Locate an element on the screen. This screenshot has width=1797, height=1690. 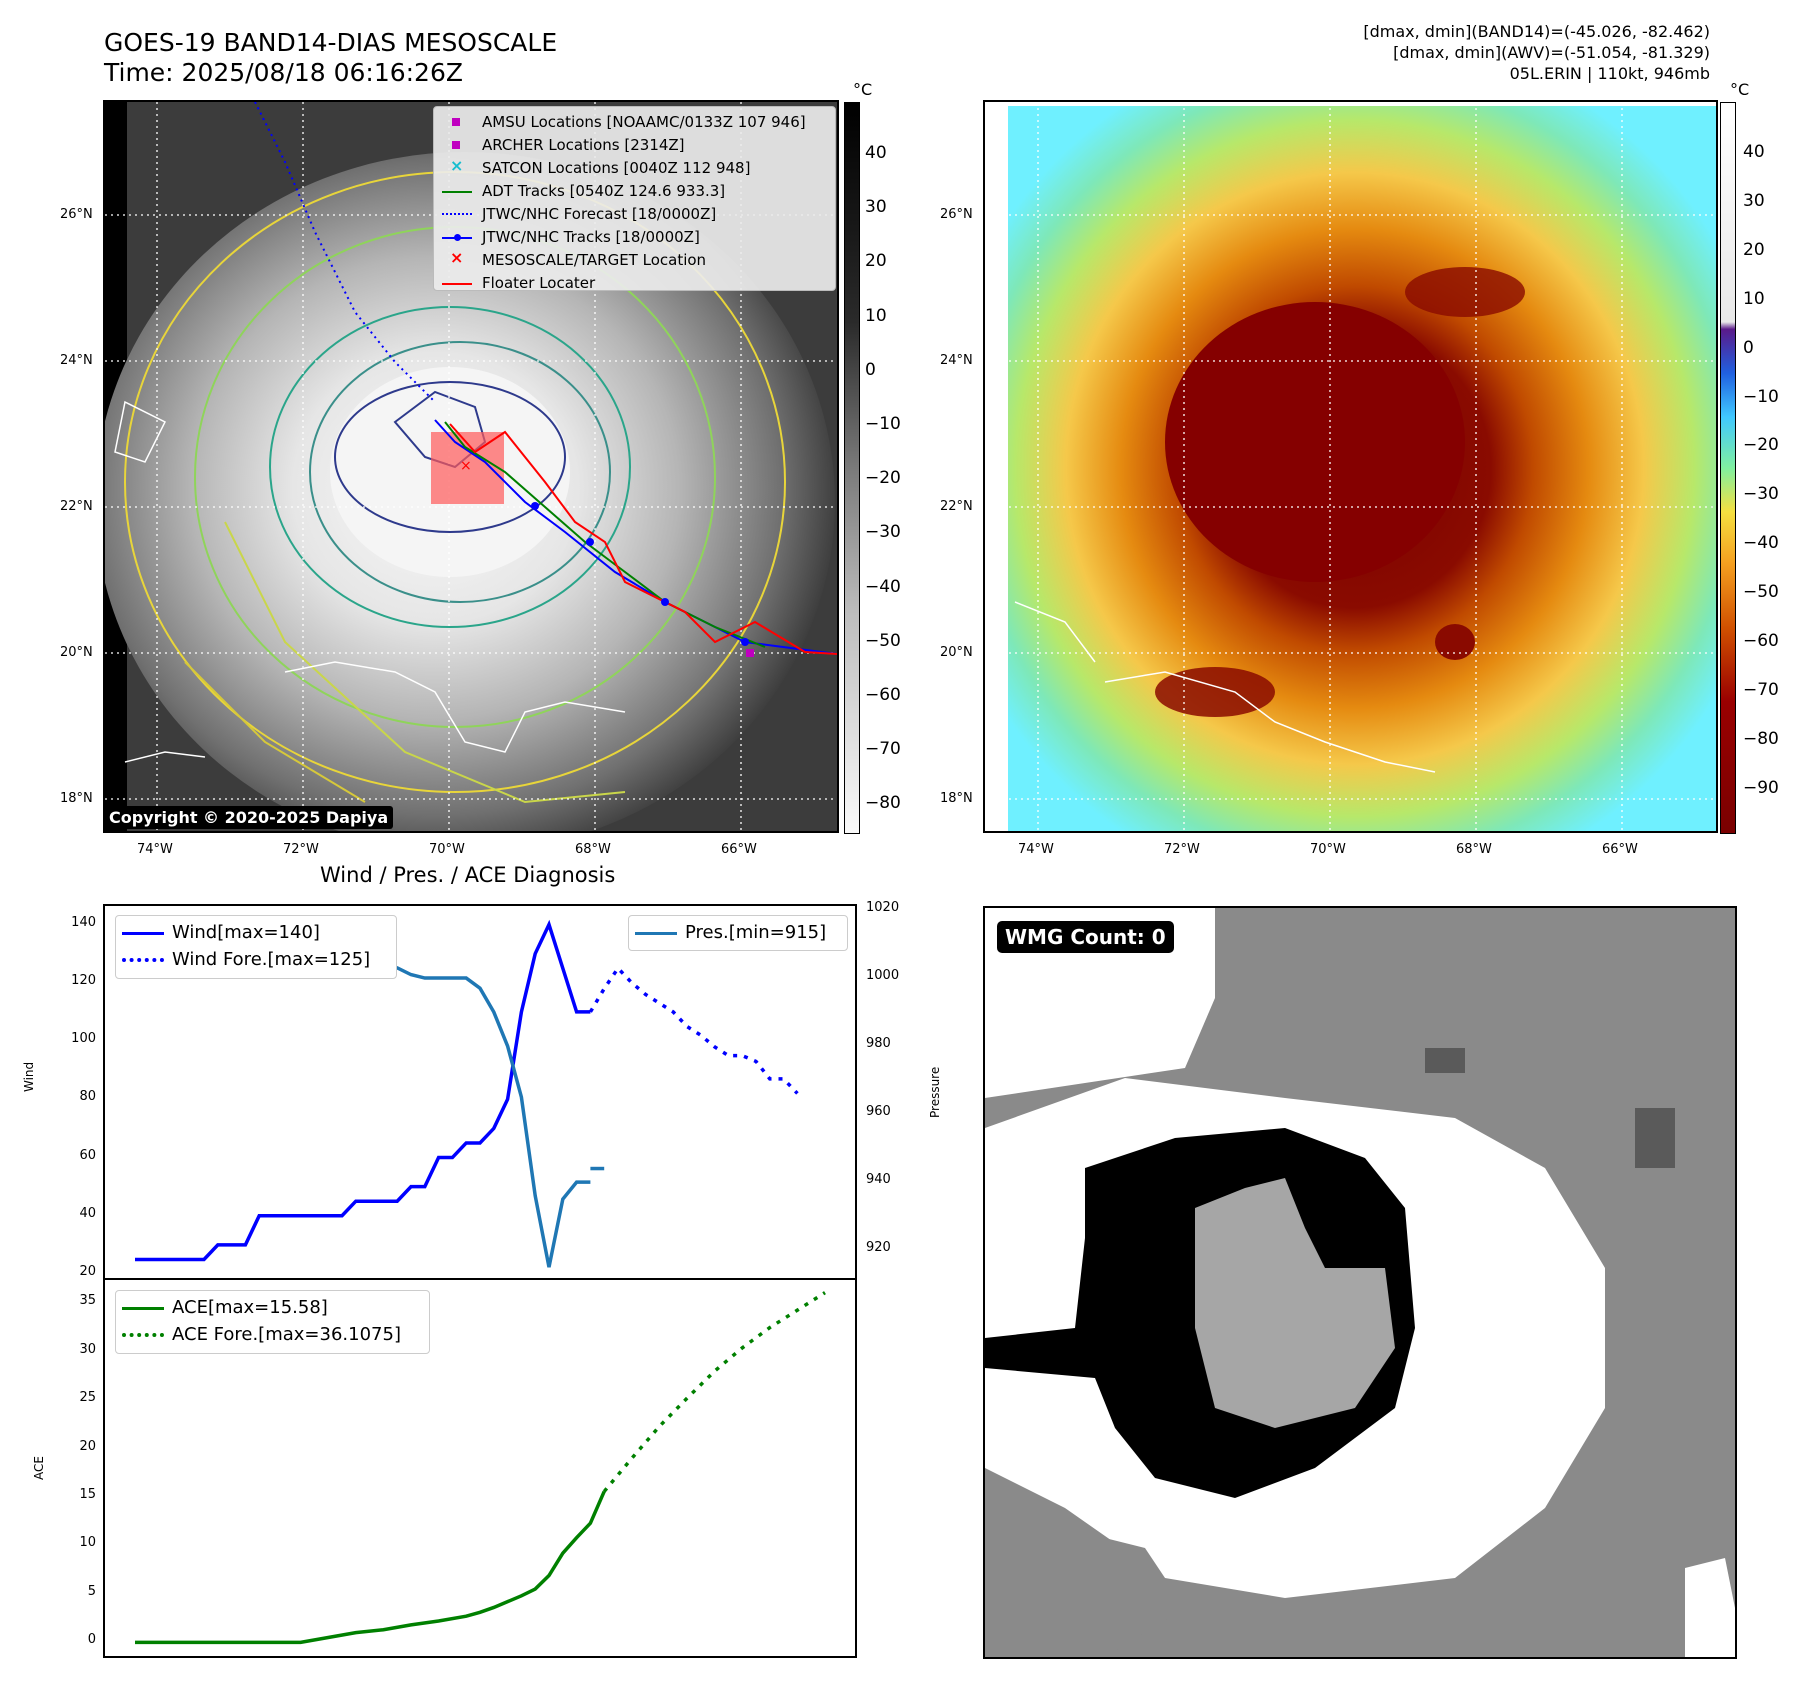
contour-teal is located at coordinates (450, 467).